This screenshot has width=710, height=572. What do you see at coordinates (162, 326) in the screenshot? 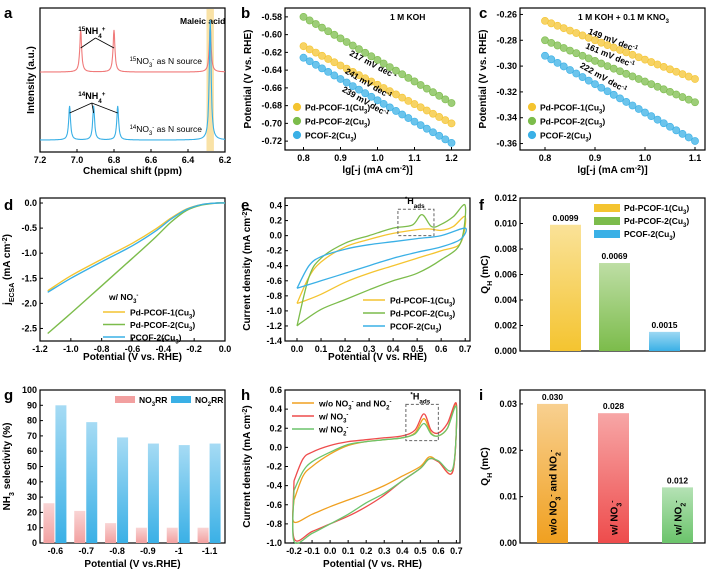
I see `legend-label: Pd-PCOF-2(Cu3)` at bounding box center [162, 326].